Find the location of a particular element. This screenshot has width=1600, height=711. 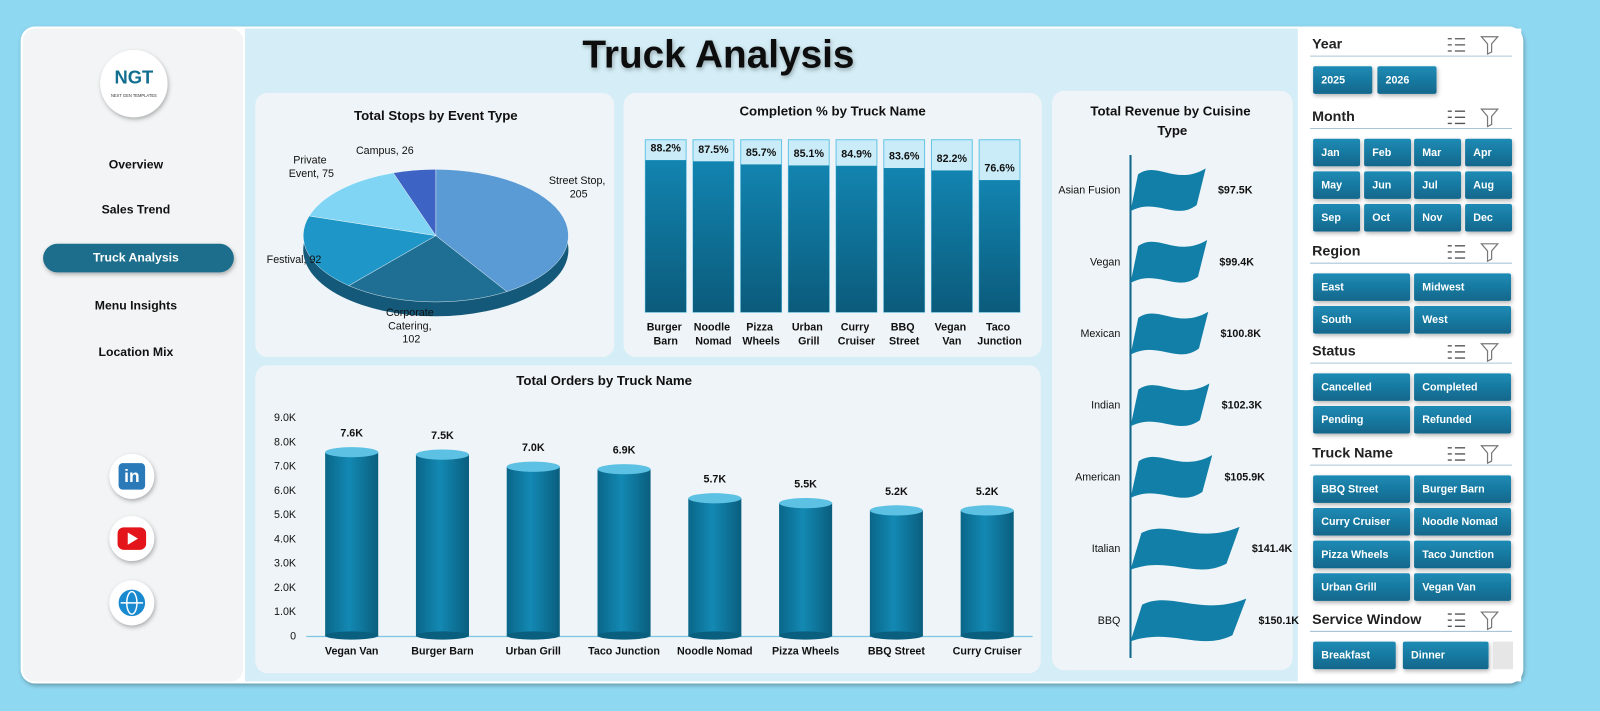

slicer-button-label: Pending is located at coordinates (1342, 420).